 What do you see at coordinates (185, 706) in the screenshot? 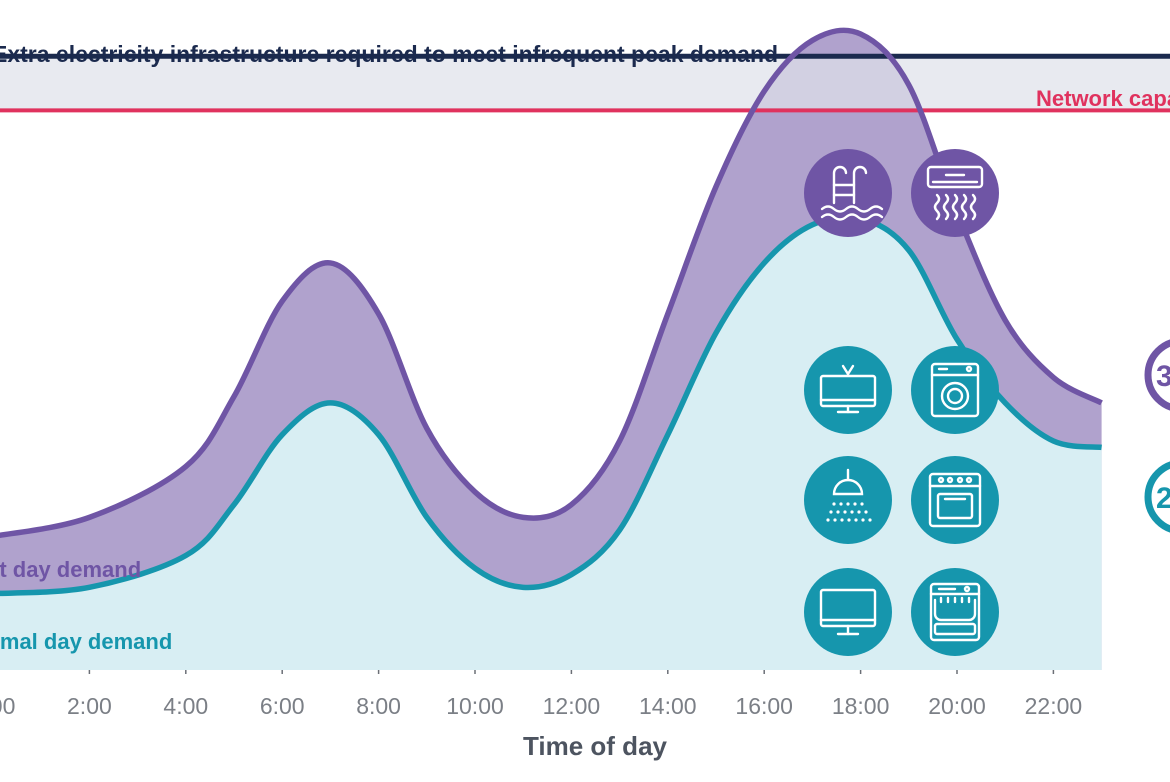
I see `x-tick-label: 4:00` at bounding box center [185, 706].